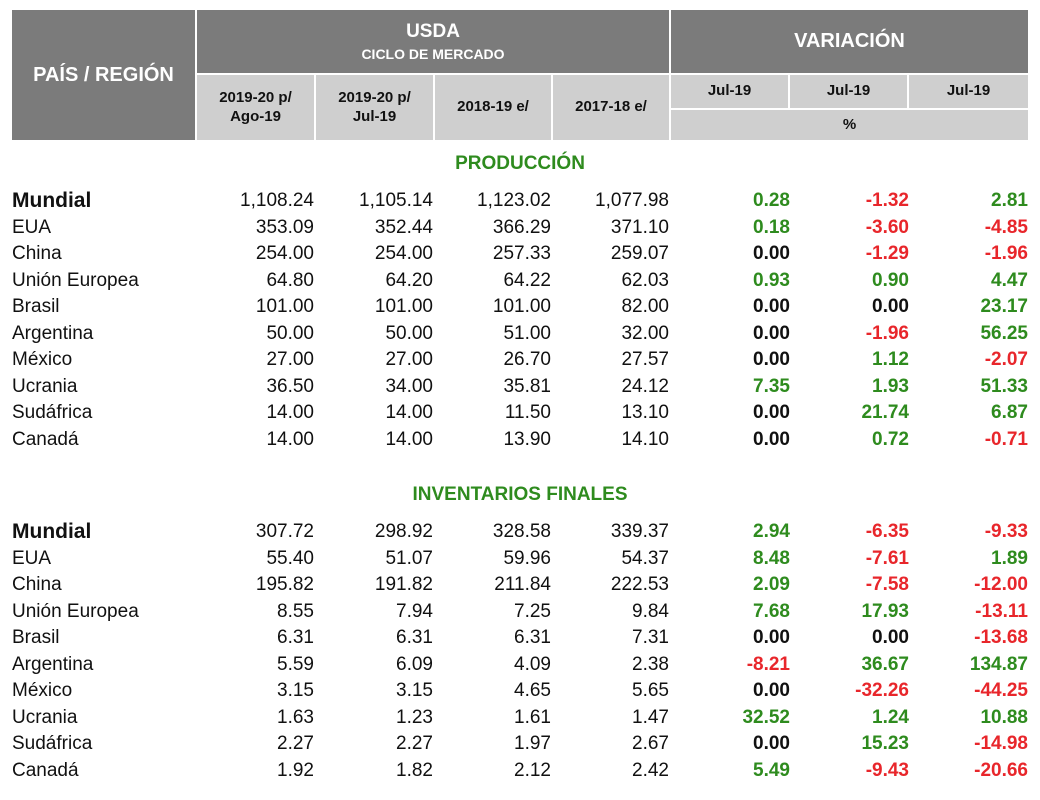  What do you see at coordinates (284, 531) in the screenshot?
I see `row-value: 307.72` at bounding box center [284, 531].